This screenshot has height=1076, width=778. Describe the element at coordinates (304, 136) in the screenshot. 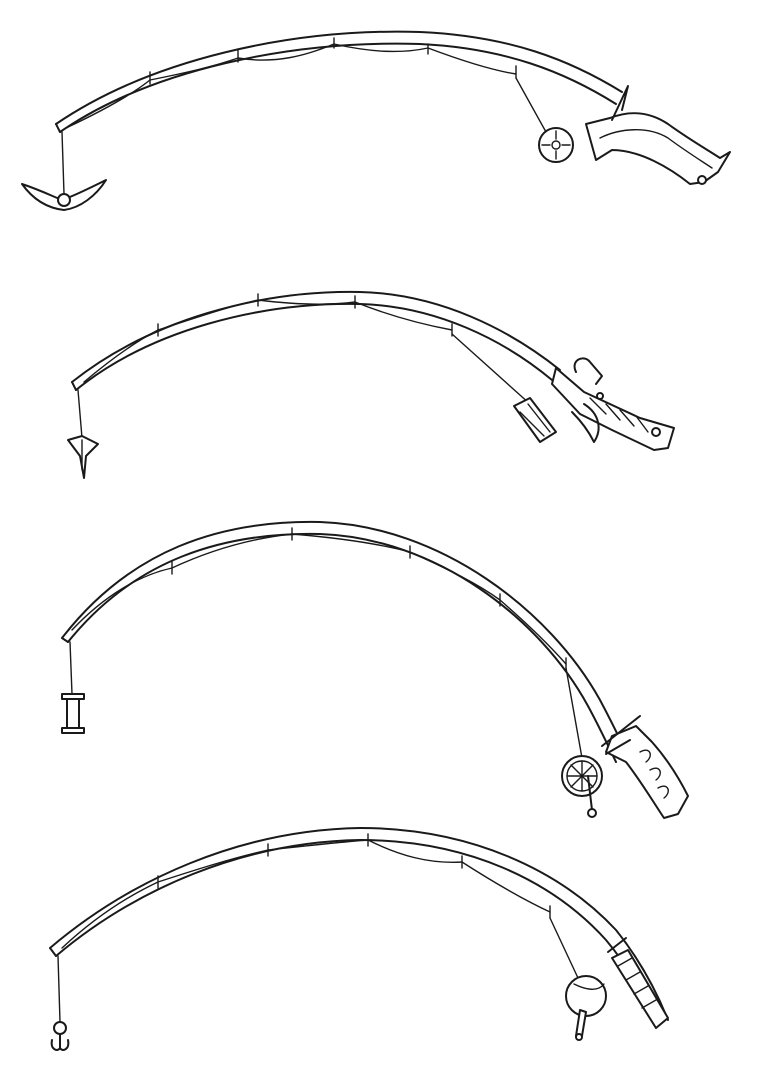

I see `rod-1-line` at that location.